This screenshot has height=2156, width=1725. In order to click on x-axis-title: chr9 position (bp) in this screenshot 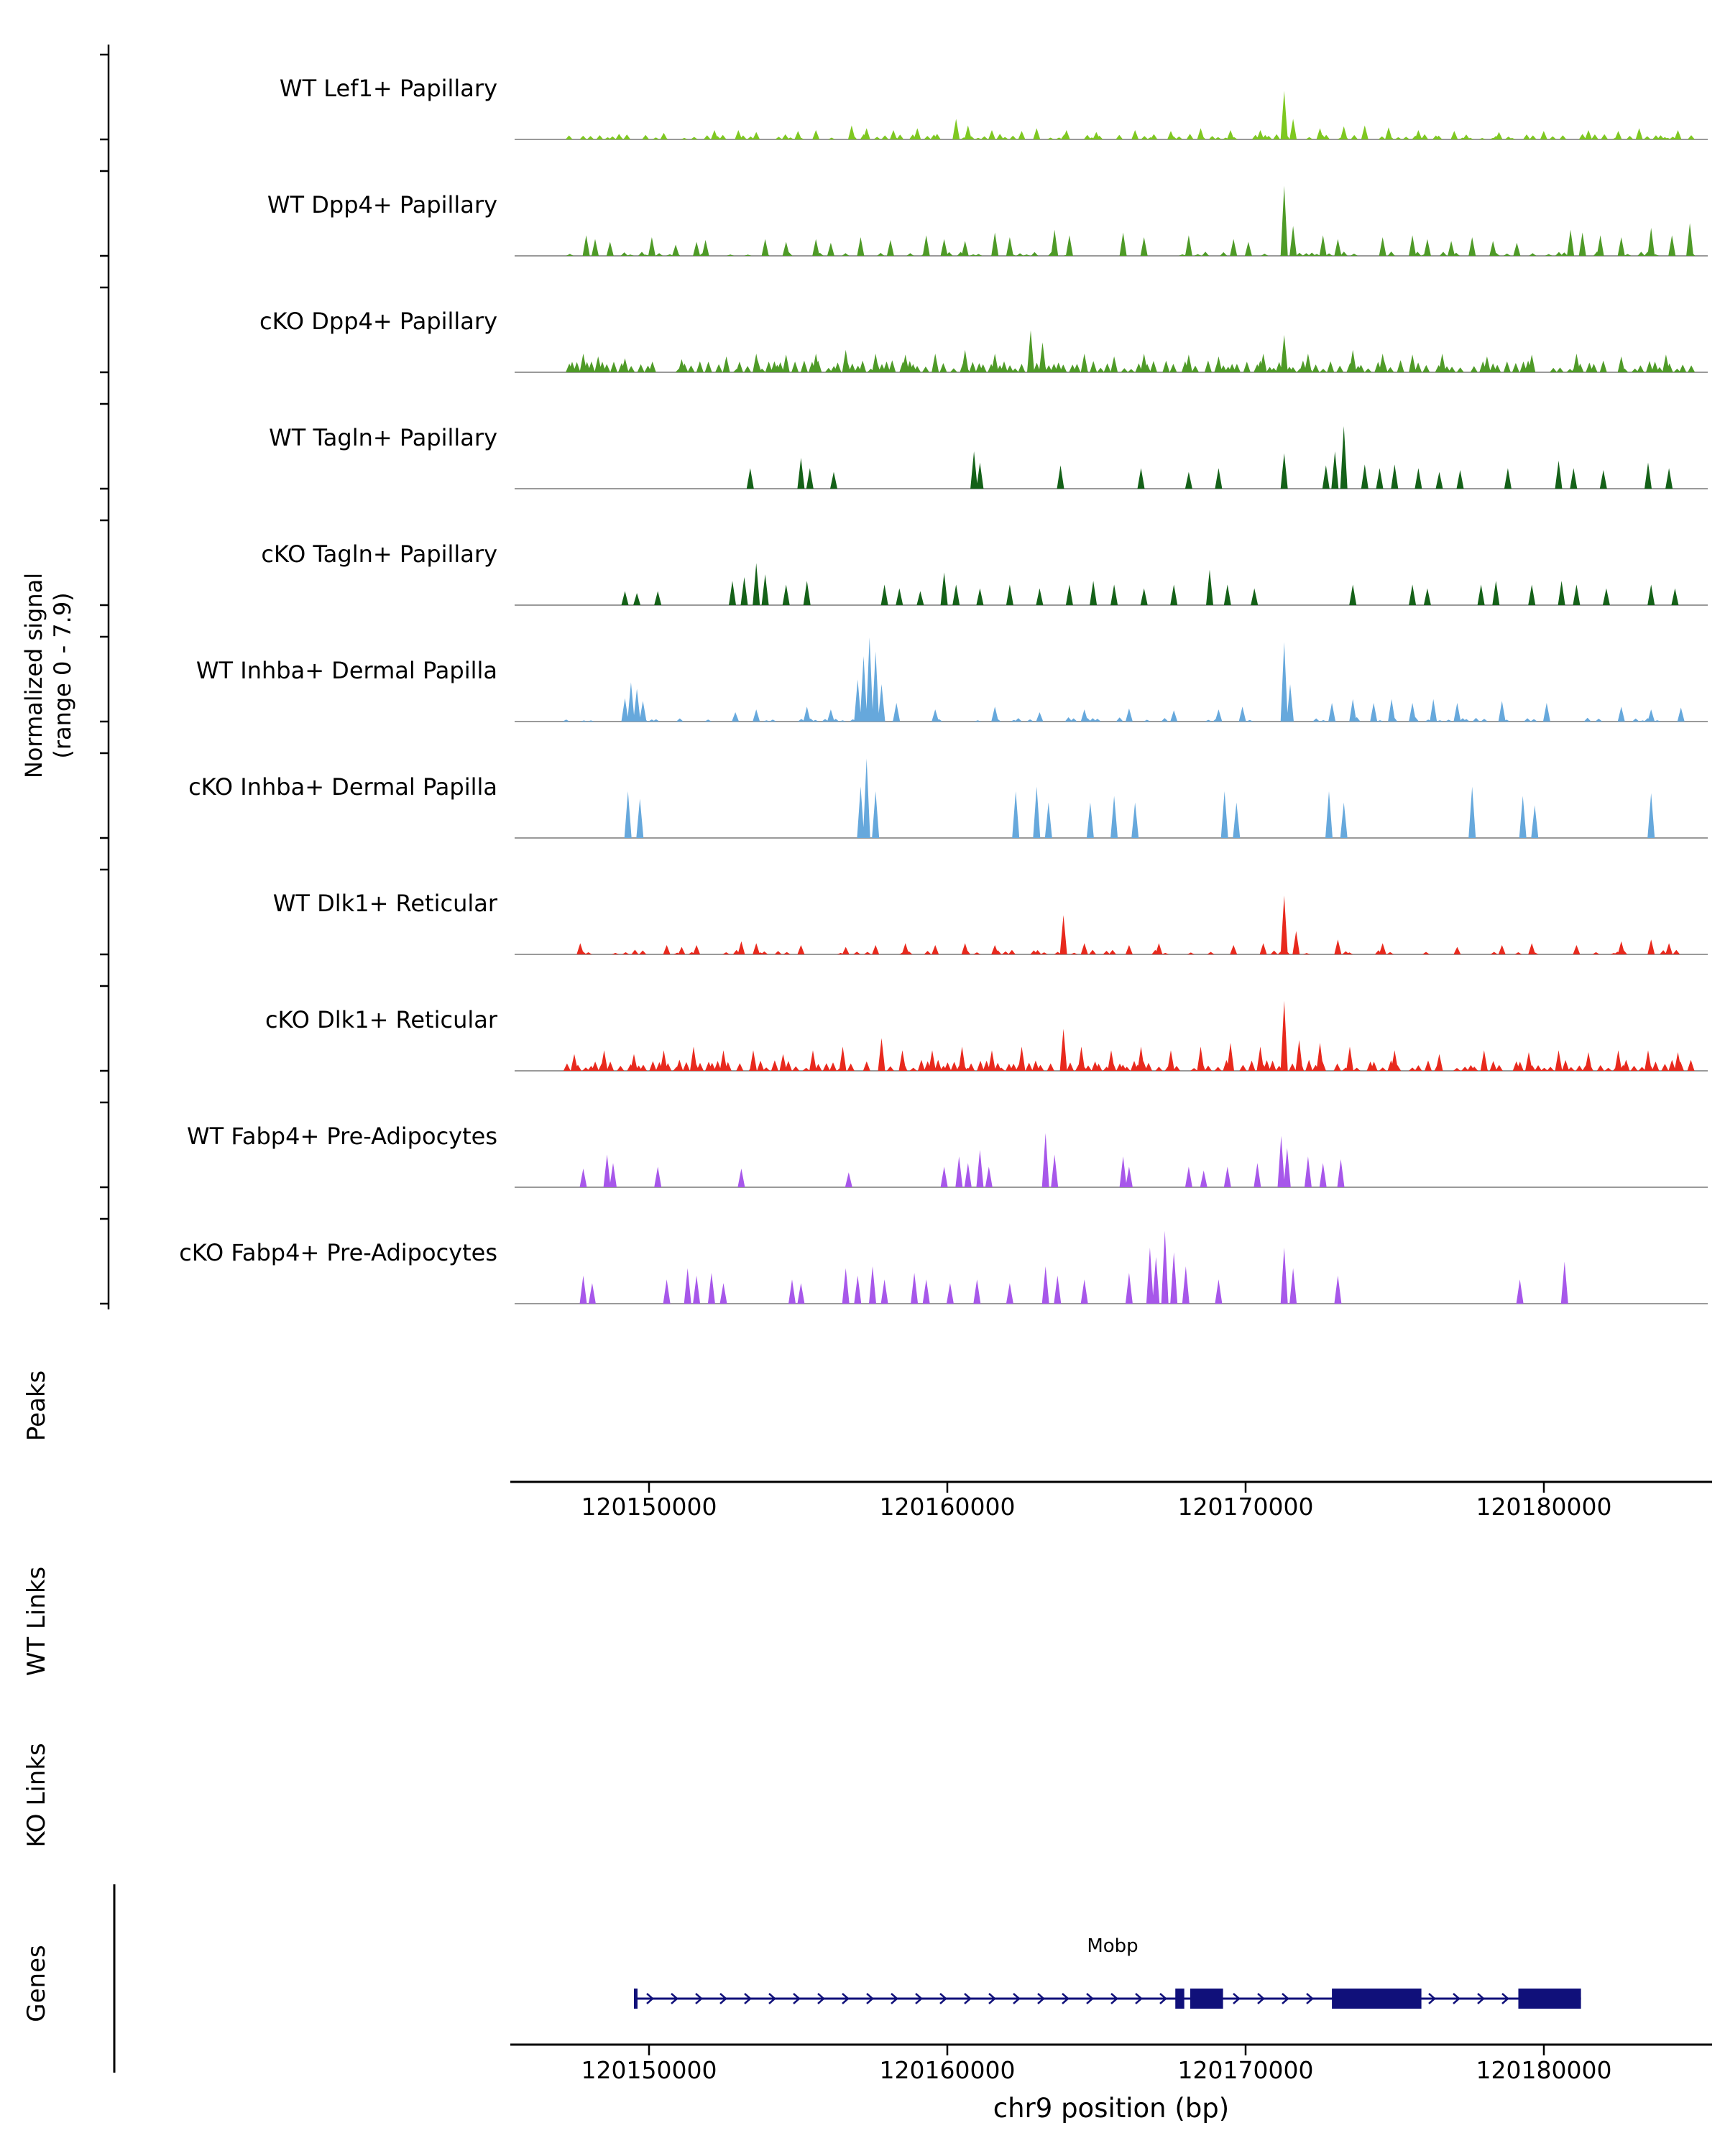, I will do `click(1111, 2109)`.